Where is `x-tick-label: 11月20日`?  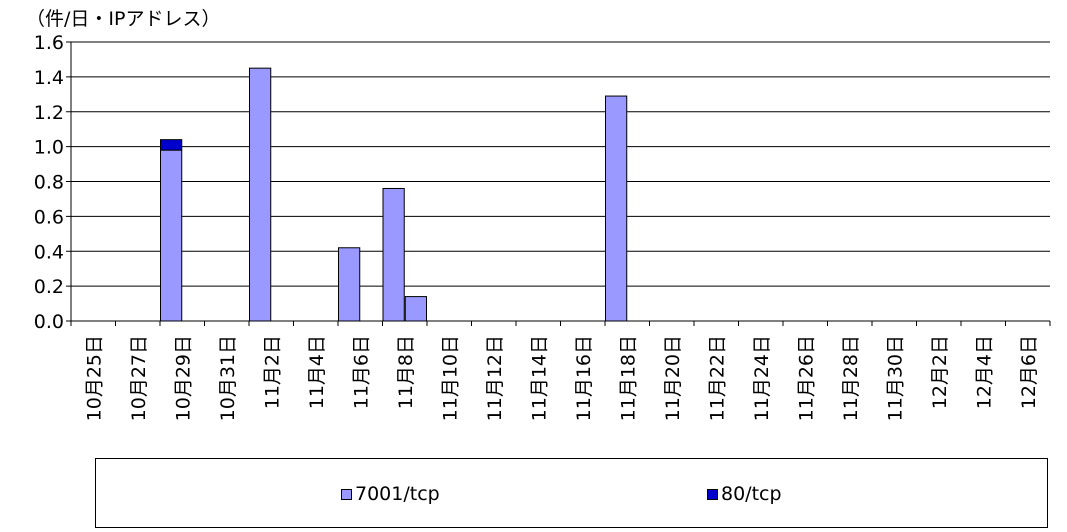
x-tick-label: 11月20日 is located at coordinates (673, 378).